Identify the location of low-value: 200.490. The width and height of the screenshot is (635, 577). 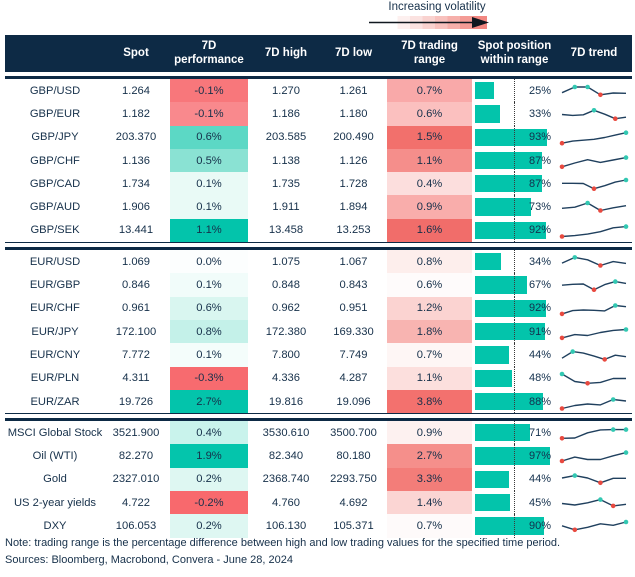
(353, 137).